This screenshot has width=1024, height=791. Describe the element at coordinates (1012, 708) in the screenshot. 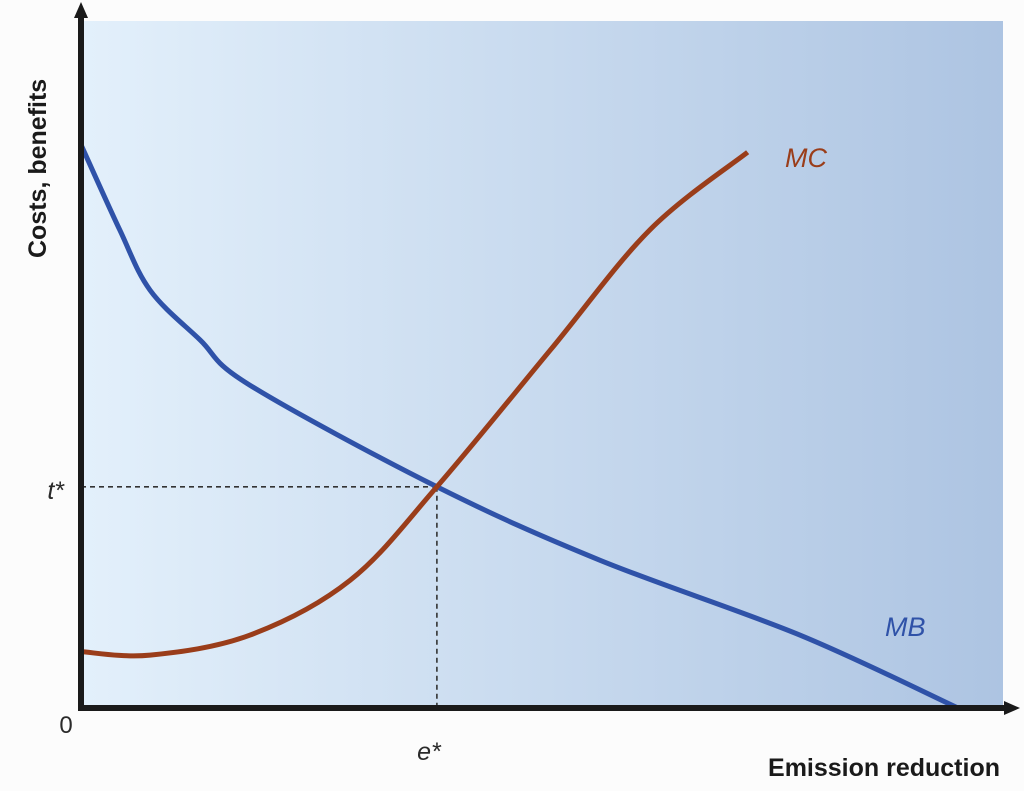

I see `x-axis-arrow` at that location.